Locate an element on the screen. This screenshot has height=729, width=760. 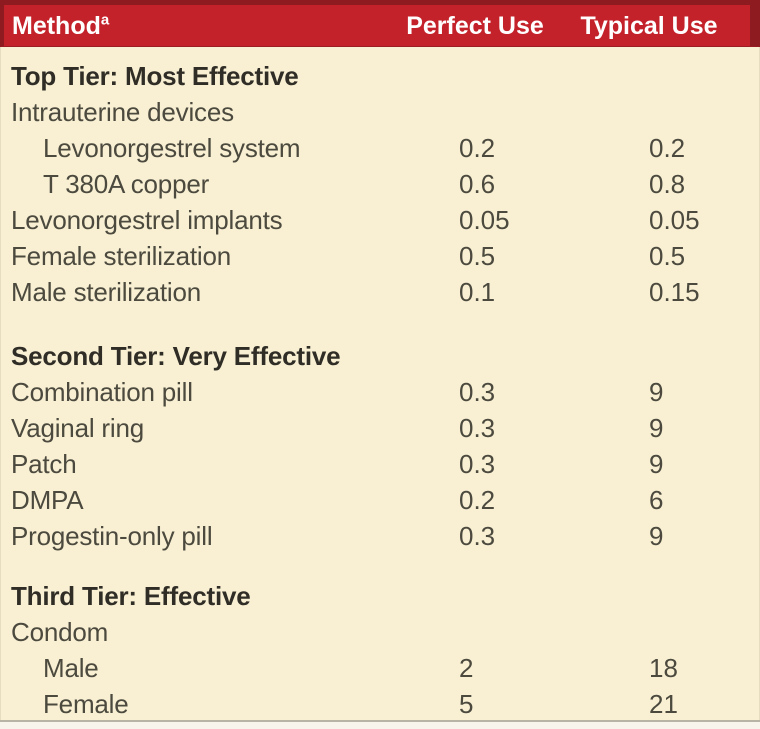
column-header-method: Methoda is located at coordinates (192, 26).